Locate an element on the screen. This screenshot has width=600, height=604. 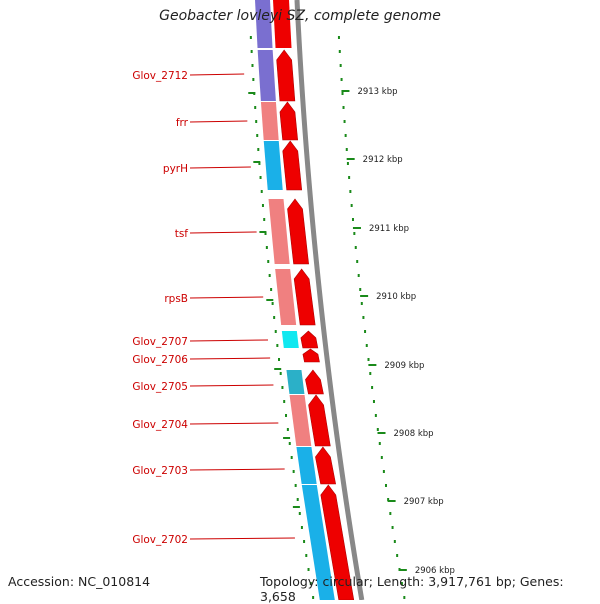
cds-arrow-pyrh is located at coordinates (292, 165).